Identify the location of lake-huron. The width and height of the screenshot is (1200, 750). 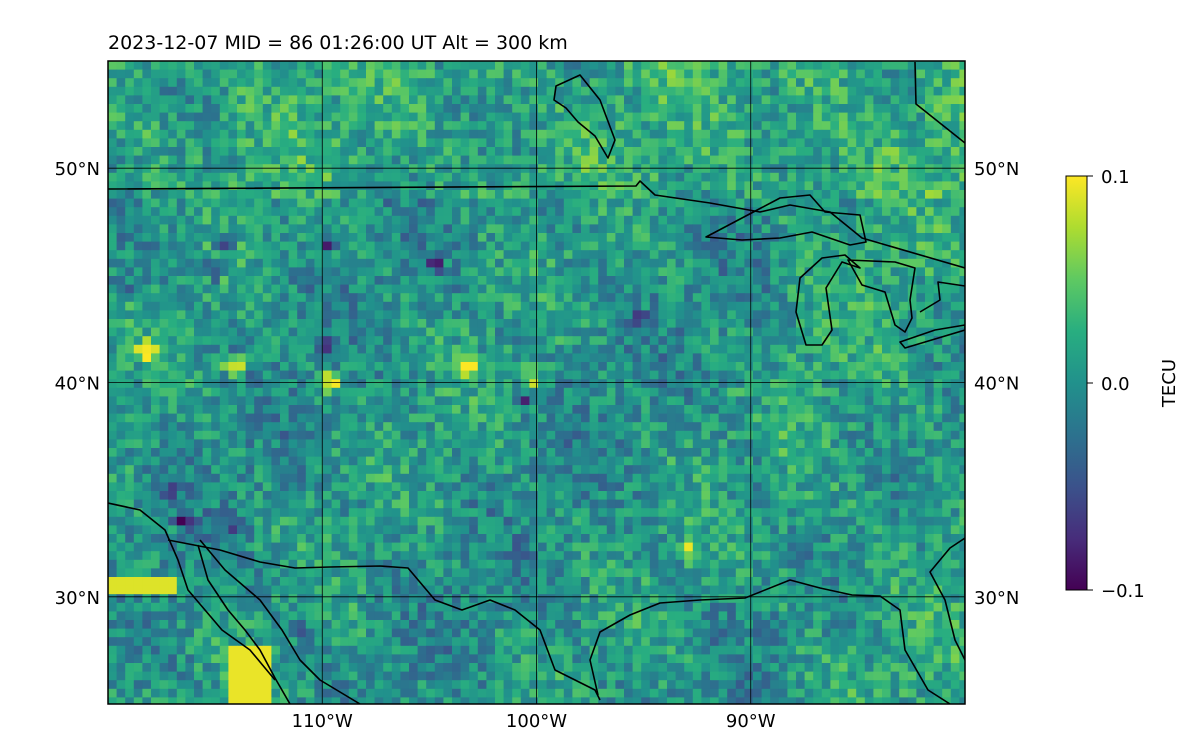
(881, 296).